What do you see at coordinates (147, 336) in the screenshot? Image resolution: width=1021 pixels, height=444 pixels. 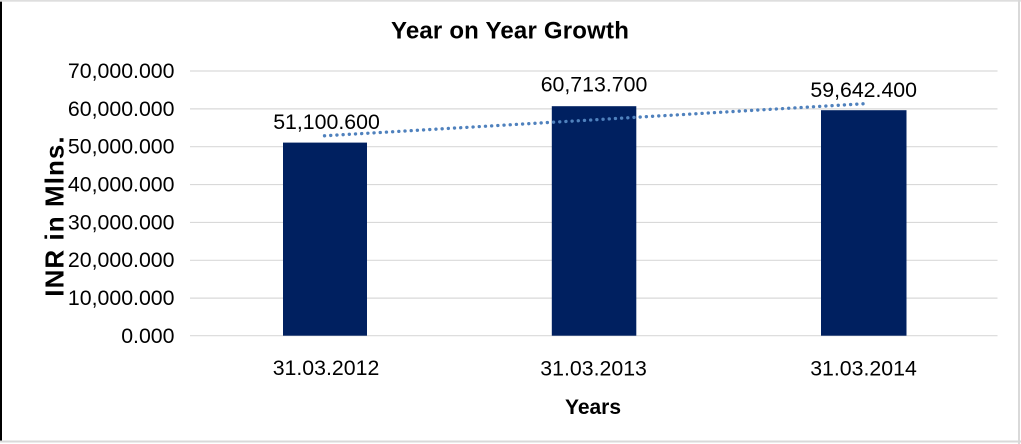 I see `svg-text: 0.000` at bounding box center [147, 336].